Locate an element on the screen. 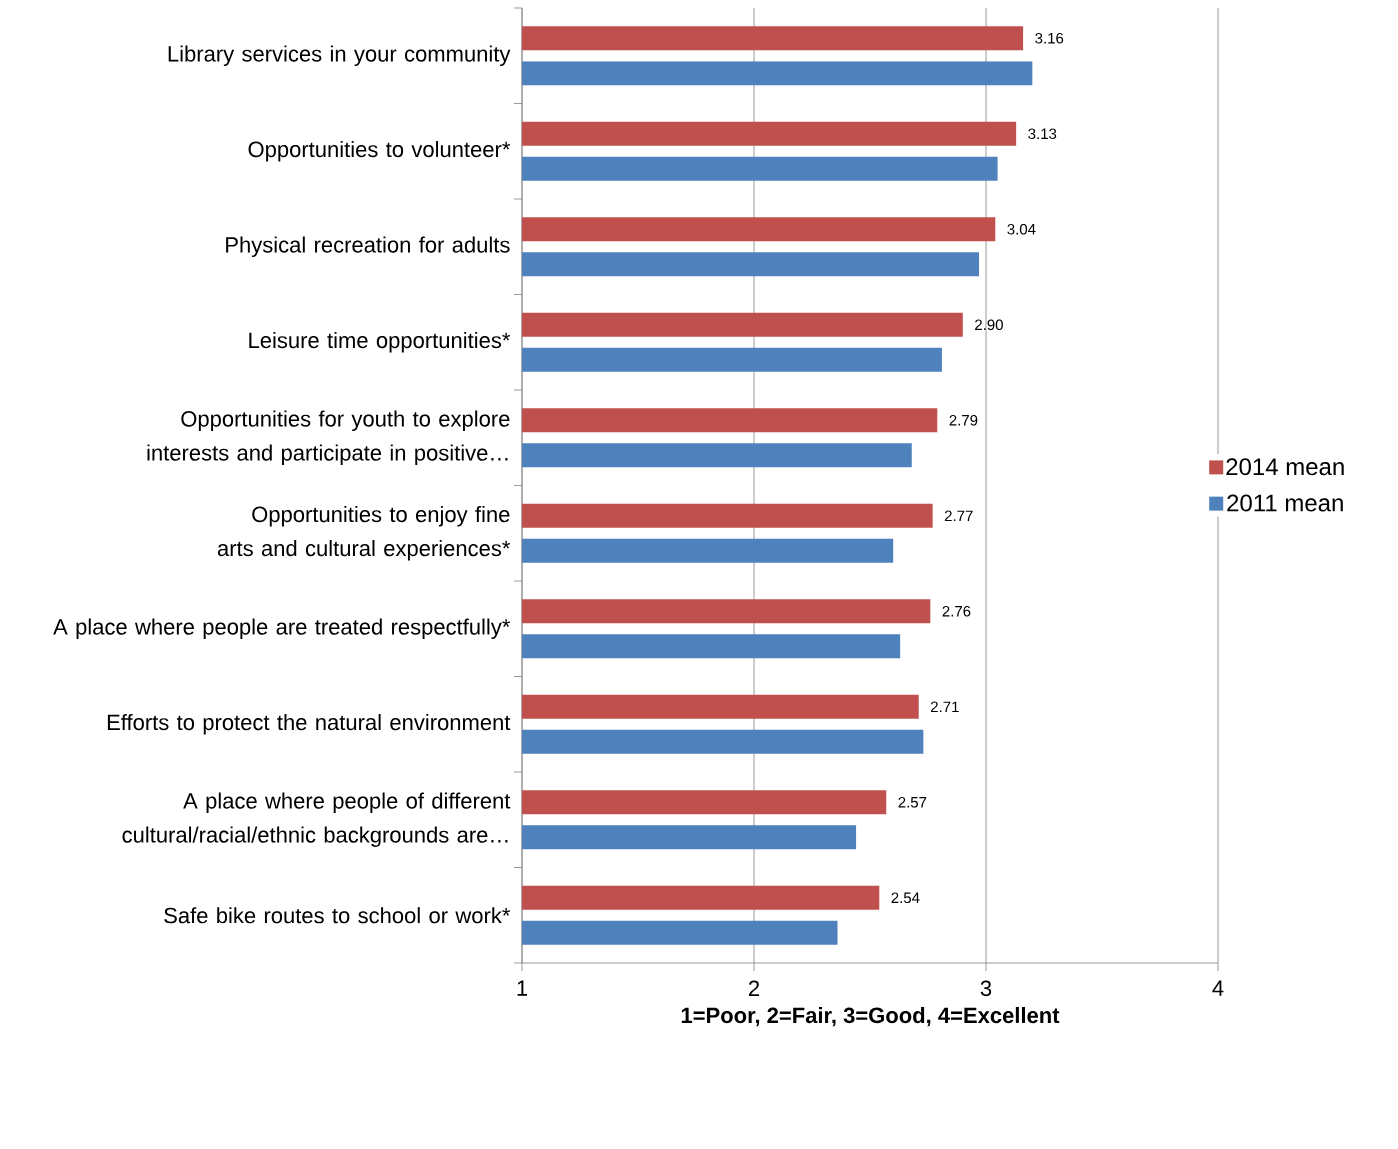 The height and width of the screenshot is (1149, 1398). x-tick-label: 4 is located at coordinates (1218, 988).